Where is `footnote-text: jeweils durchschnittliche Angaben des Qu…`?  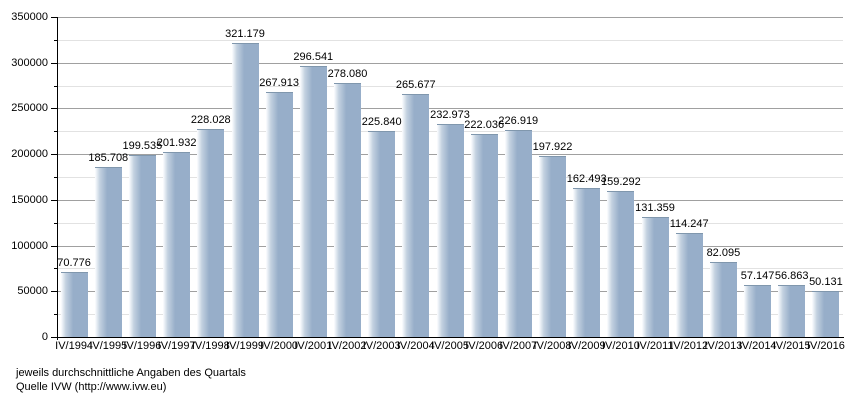 footnote-text: jeweils durchschnittliche Angaben des Qu… is located at coordinates (131, 373).